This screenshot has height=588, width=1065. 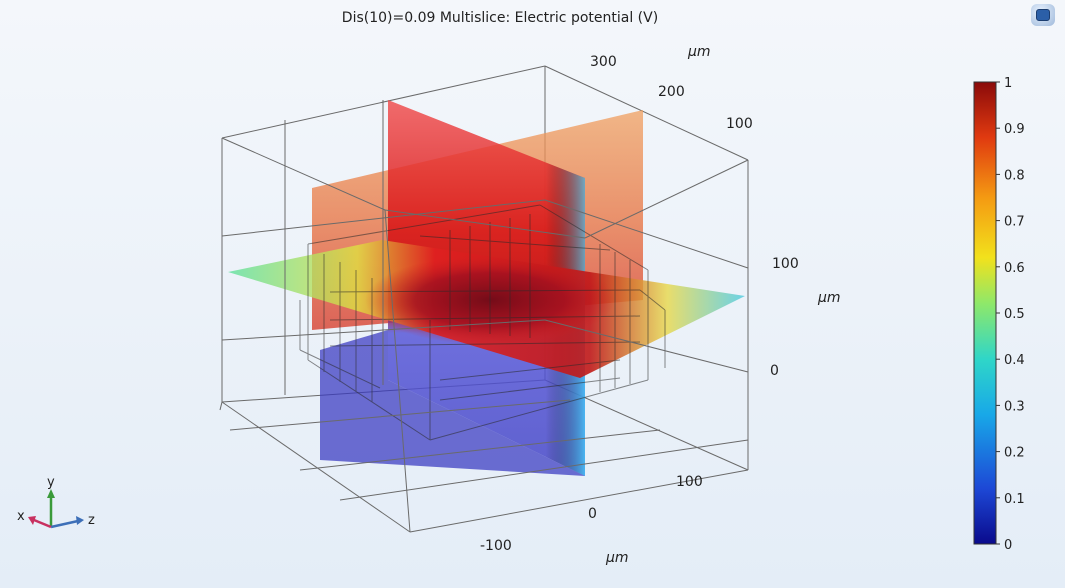 I want to click on z-axis-unit: μm, so click(x=699, y=52).